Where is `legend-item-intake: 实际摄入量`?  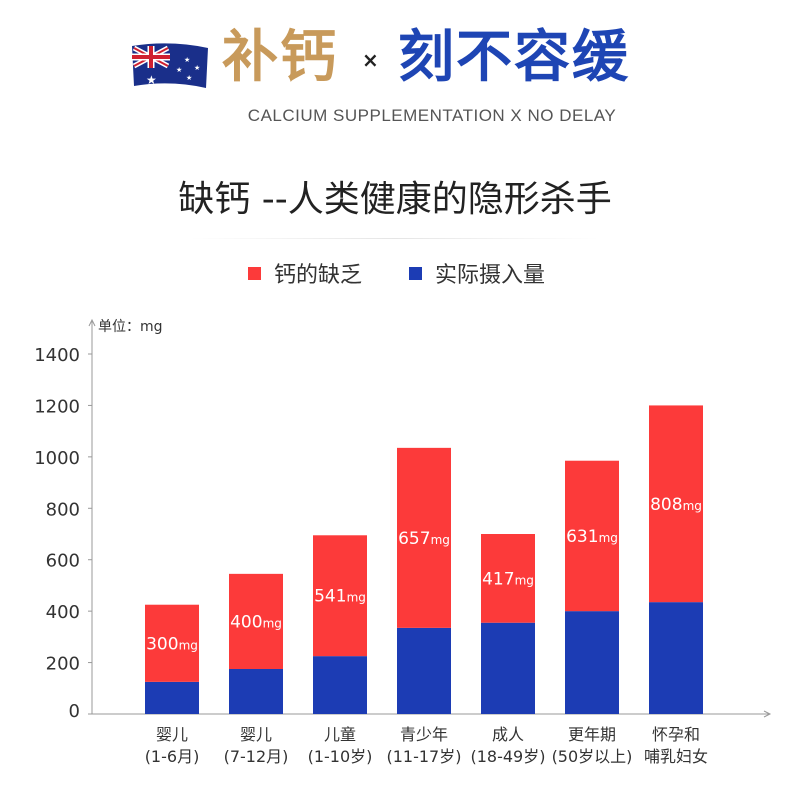 legend-item-intake: 实际摄入量 is located at coordinates (477, 273).